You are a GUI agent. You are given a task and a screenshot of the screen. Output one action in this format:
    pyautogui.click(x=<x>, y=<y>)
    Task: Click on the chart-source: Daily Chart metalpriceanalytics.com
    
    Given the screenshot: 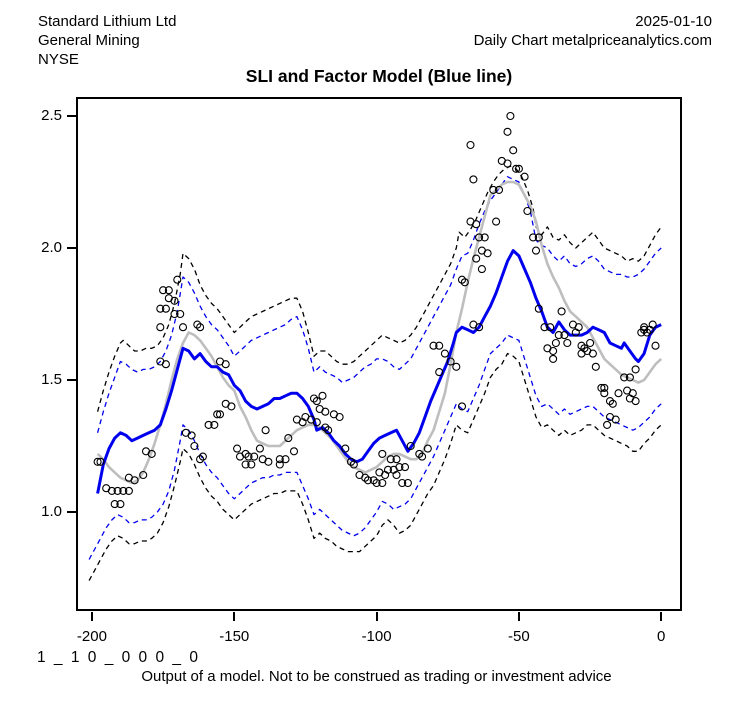 What is the action you would take?
    pyautogui.click(x=592, y=40)
    